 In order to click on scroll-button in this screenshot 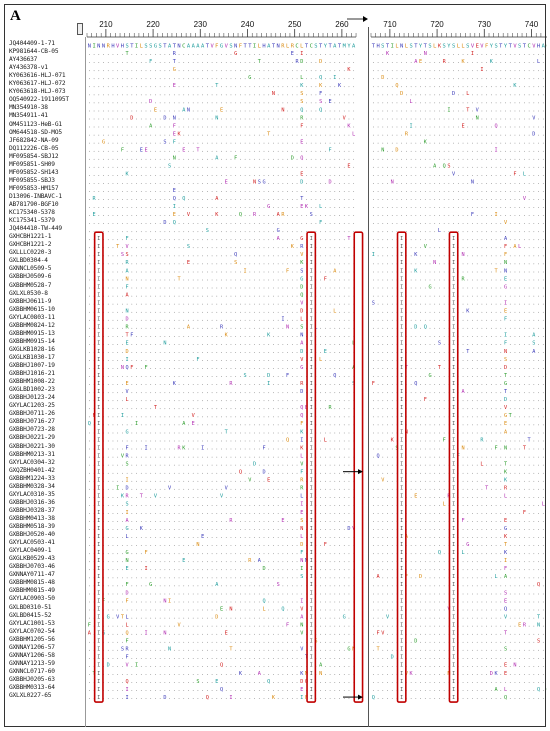, I will do `click(80, 29)`.